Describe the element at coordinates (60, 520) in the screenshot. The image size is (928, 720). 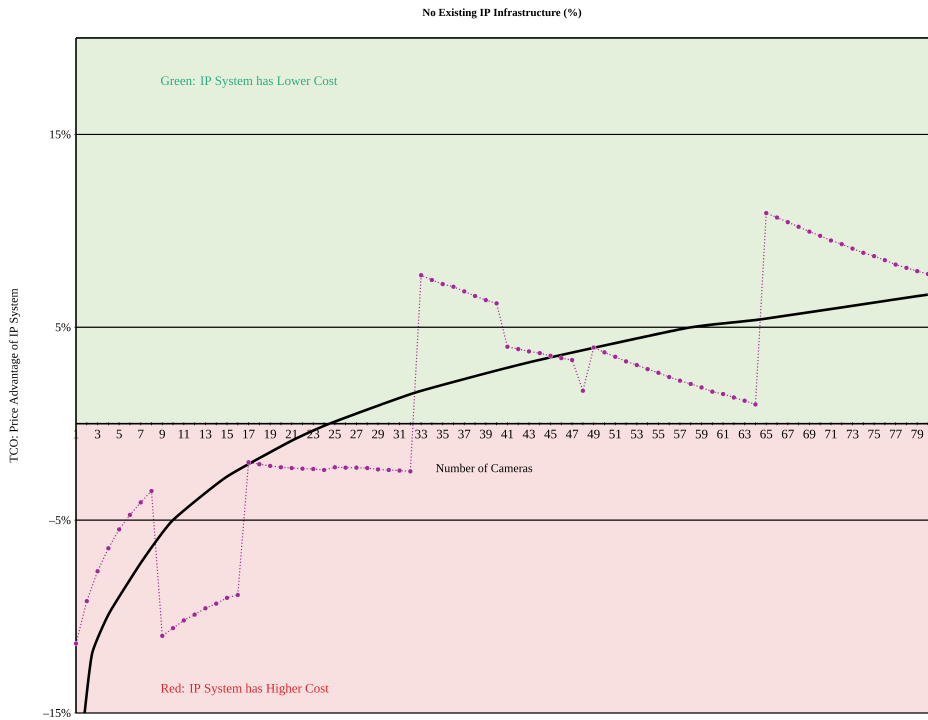
I see `y-tick-label: –5%` at that location.